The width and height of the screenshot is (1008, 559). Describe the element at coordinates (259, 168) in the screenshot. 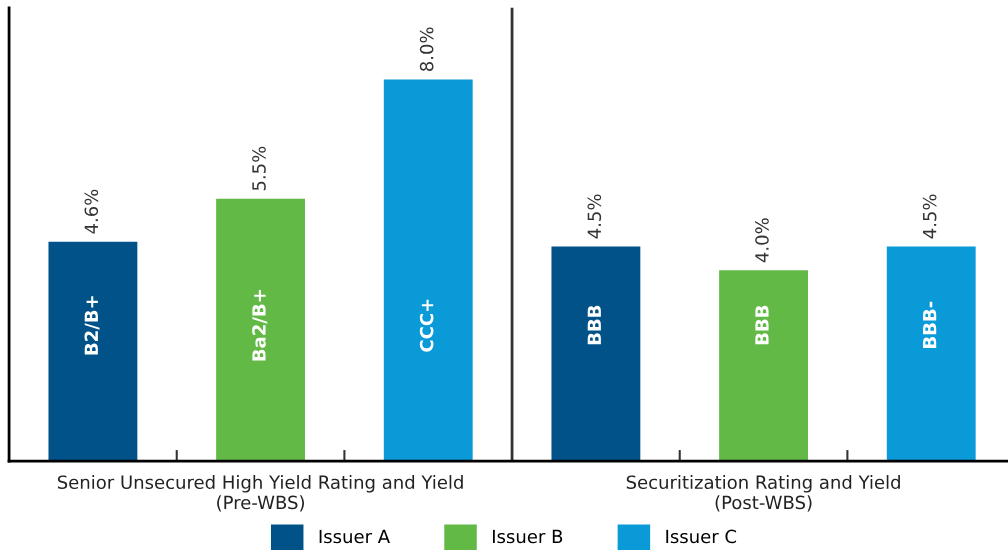

I see `data-label: 5.5%` at that location.